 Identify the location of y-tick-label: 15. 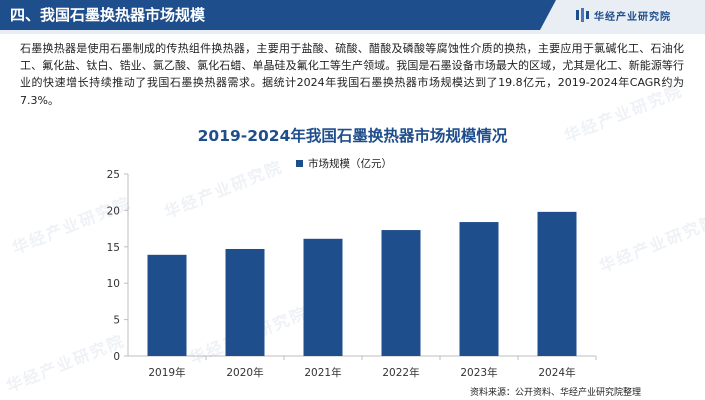
(113, 248).